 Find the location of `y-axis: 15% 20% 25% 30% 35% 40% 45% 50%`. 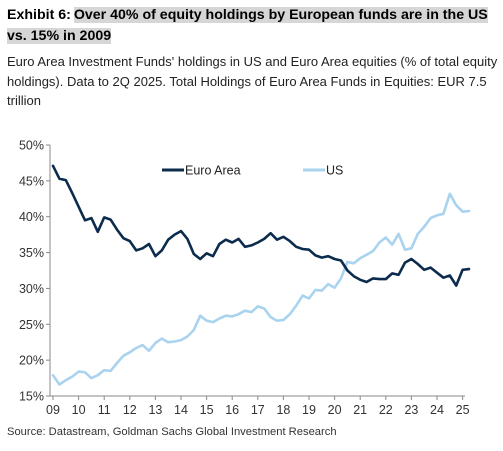

y-axis: 15% 20% 25% 30% 35% 40% 45% 50% is located at coordinates (35, 271).